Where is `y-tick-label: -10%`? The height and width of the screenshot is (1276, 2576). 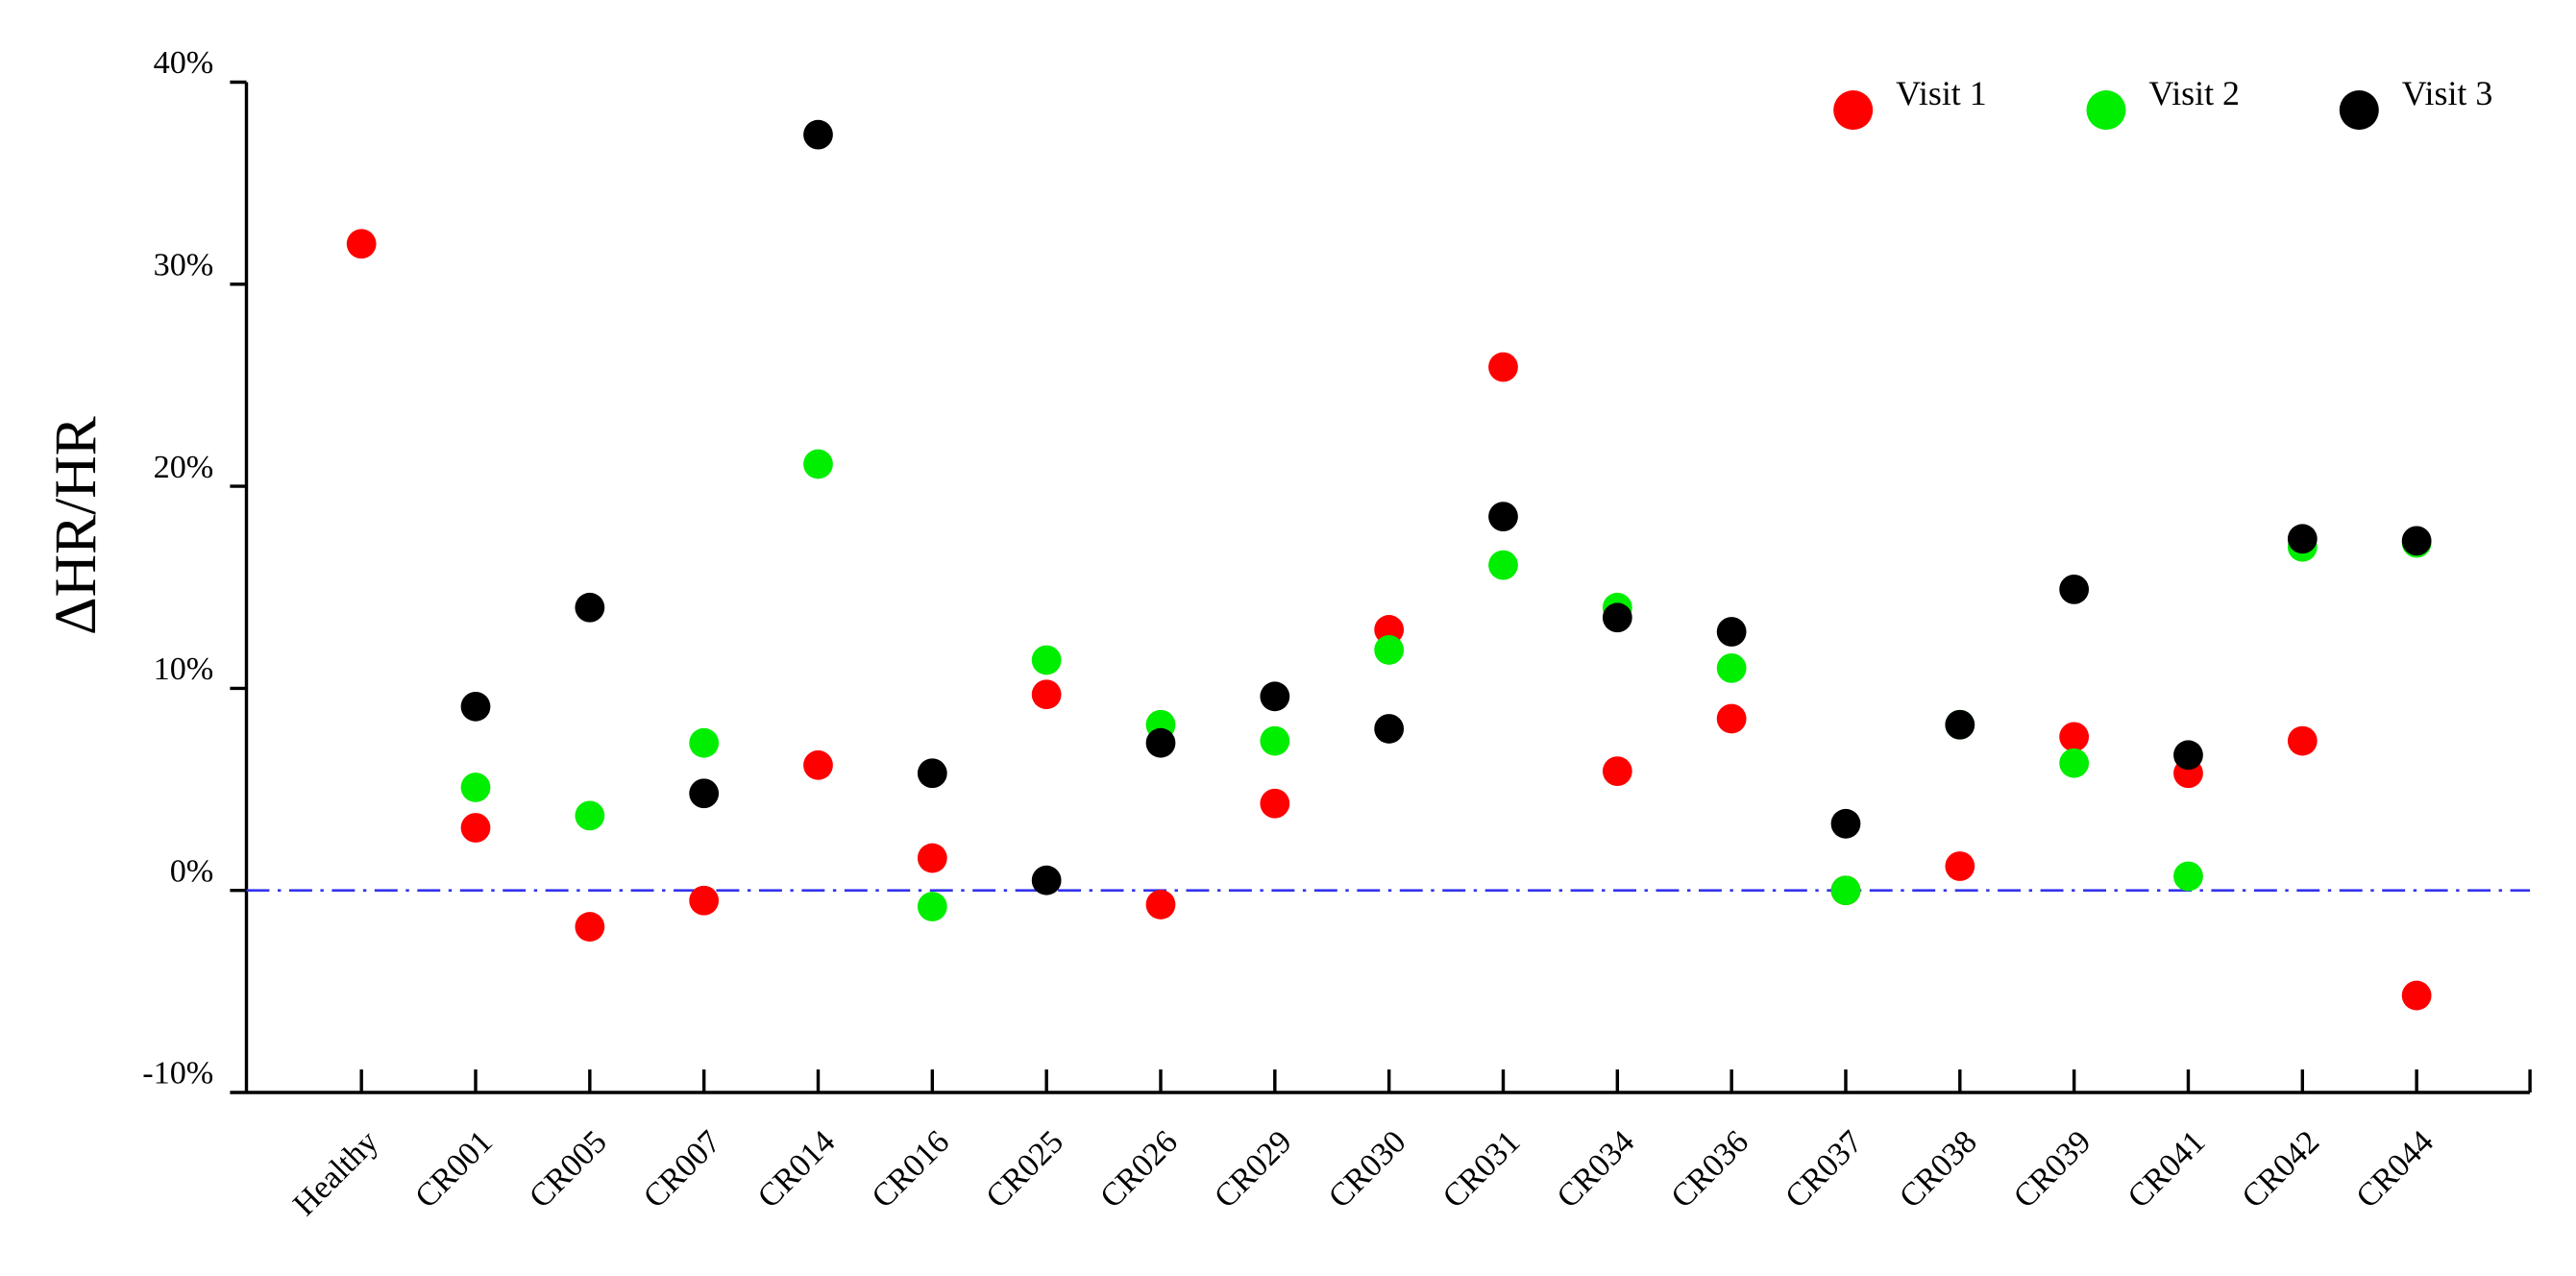 y-tick-label: -10% is located at coordinates (177, 1074).